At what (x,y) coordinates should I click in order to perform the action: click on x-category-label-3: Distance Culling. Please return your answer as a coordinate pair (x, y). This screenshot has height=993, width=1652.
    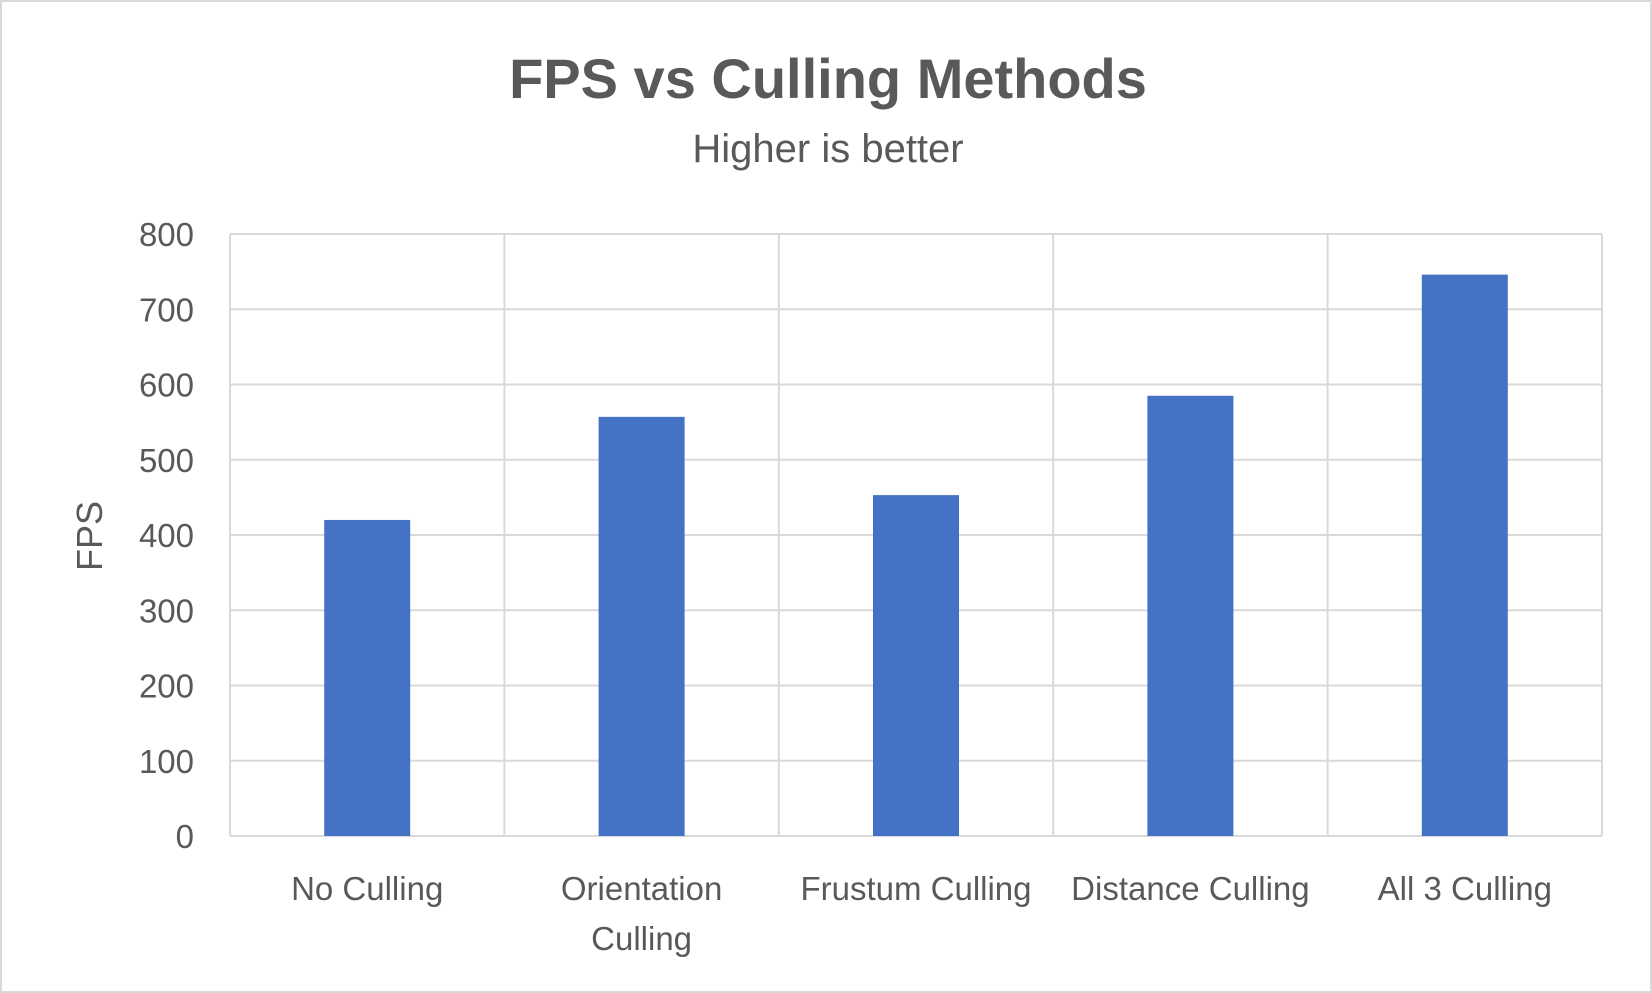
    Looking at the image, I should click on (1190, 888).